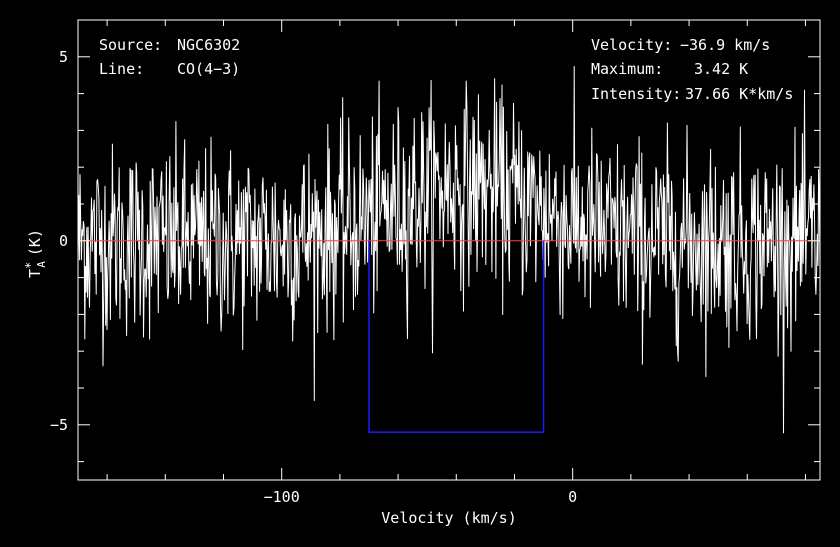  Describe the element at coordinates (636, 94) in the screenshot. I see `intensity-label: Intensity:` at that location.